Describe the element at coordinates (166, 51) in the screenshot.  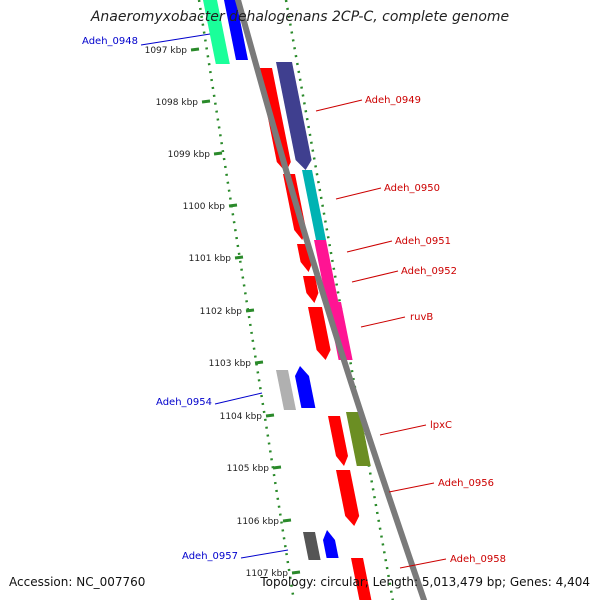
I see `scale-label: 1097 kbp` at that location.